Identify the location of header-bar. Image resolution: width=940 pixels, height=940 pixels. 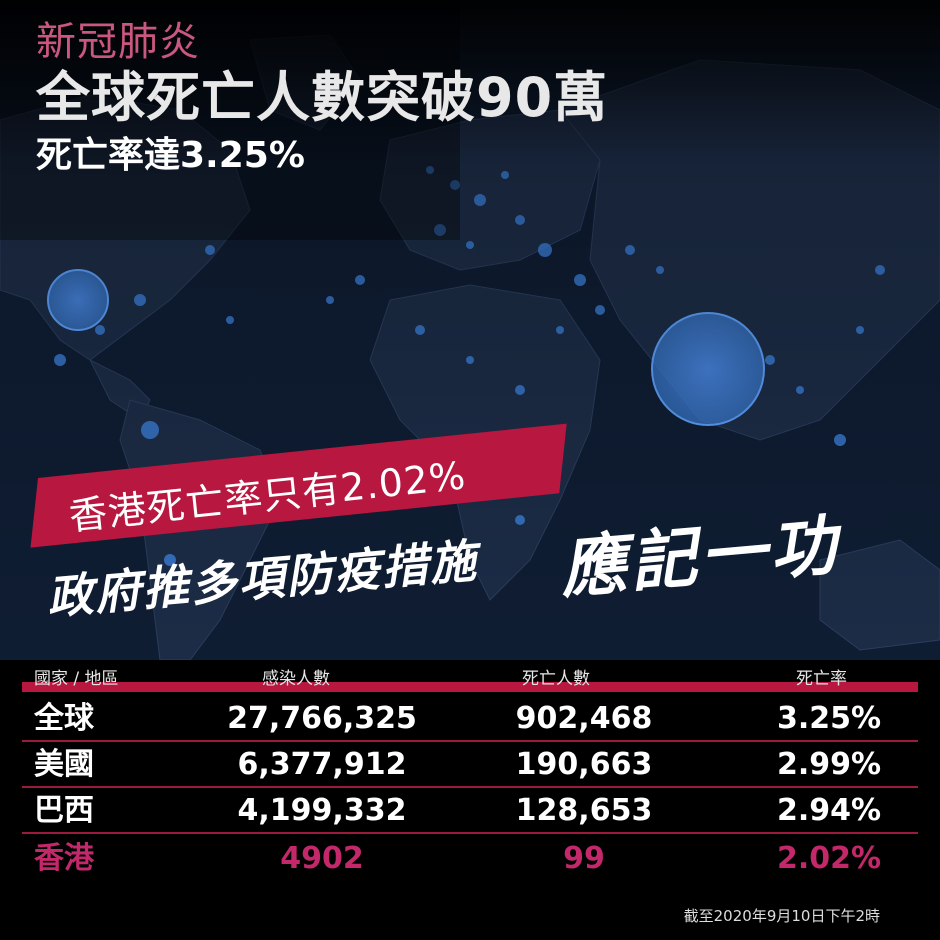
(470, 687).